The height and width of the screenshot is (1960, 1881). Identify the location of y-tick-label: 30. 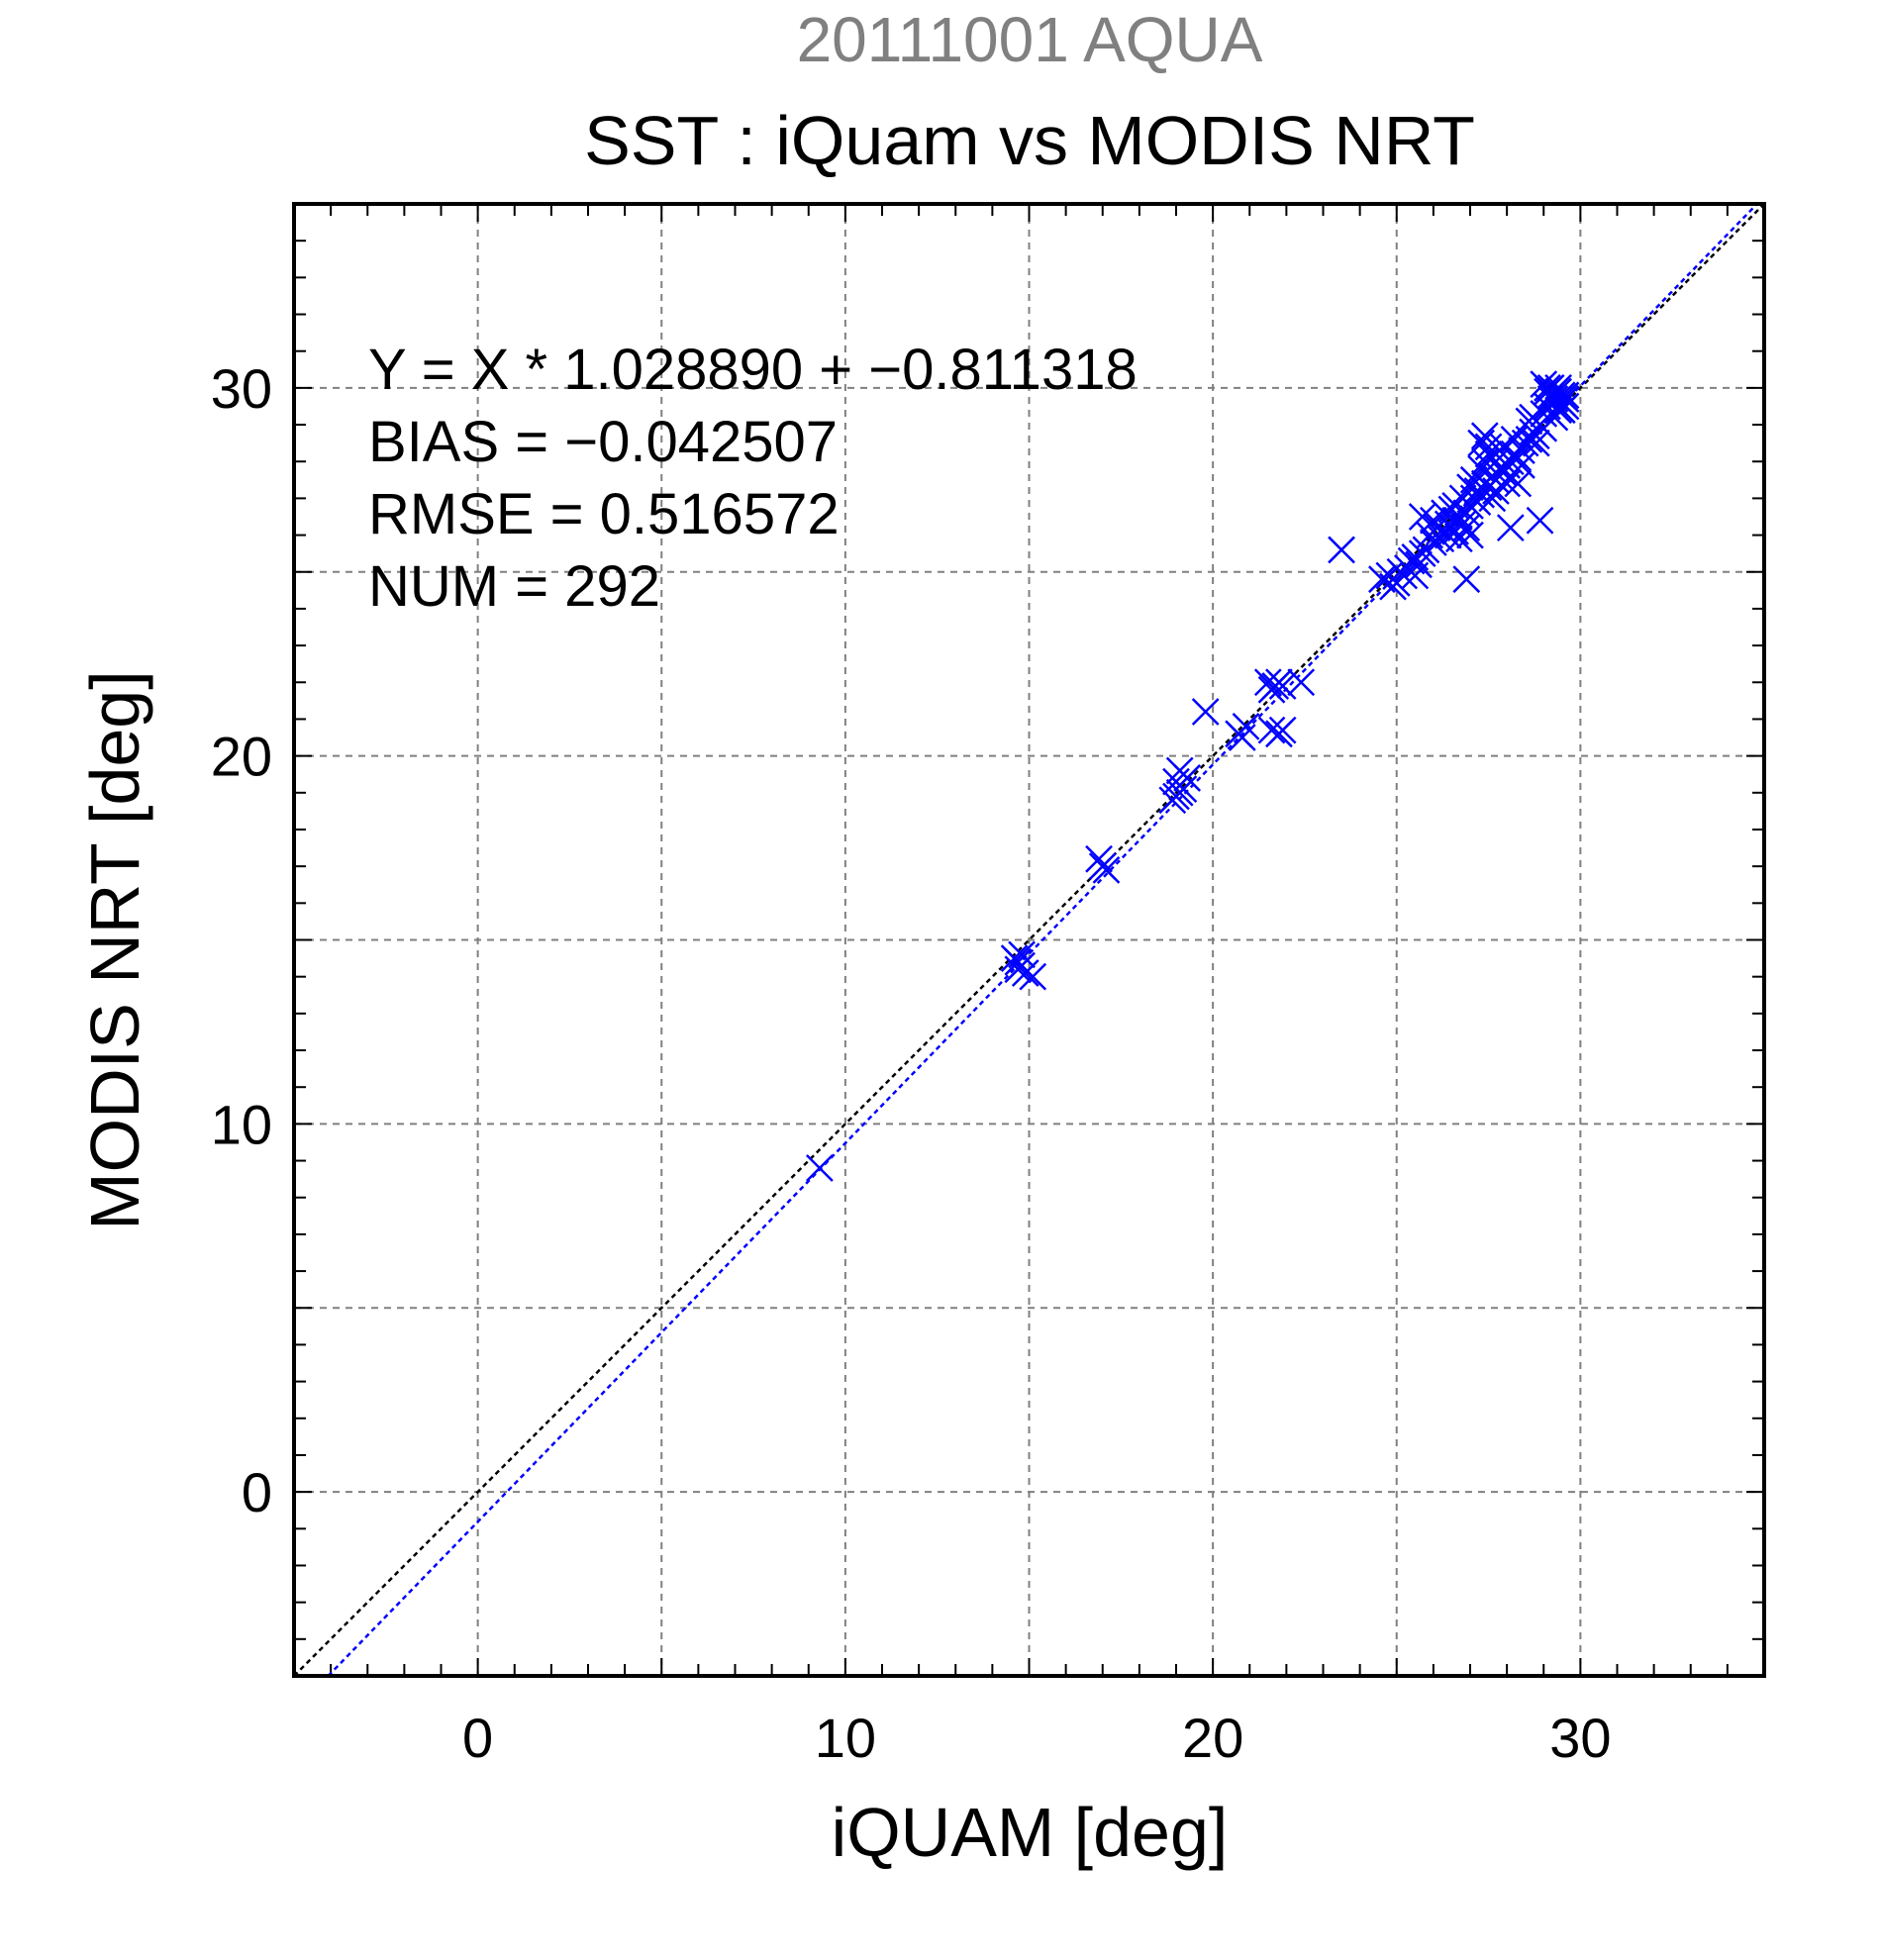
(242, 388).